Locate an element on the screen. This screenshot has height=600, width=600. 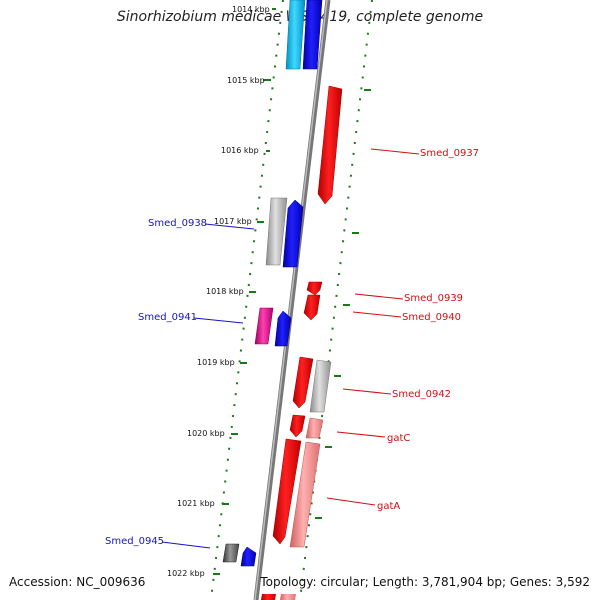
gene-cyan is located at coordinates (295, 35).